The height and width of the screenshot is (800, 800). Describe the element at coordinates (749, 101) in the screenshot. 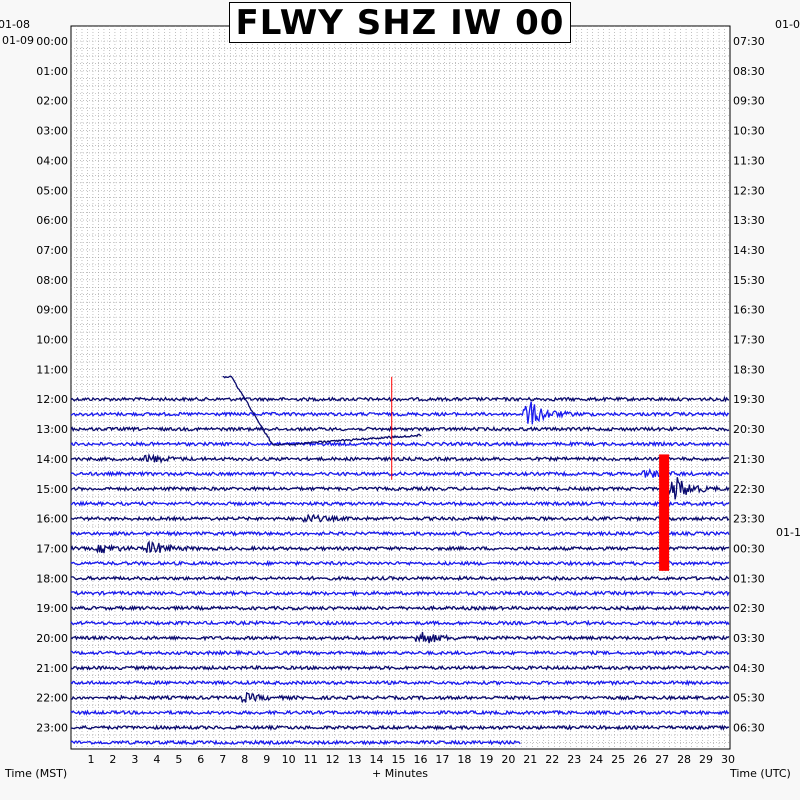

I see `right-time-label: 09:30` at that location.